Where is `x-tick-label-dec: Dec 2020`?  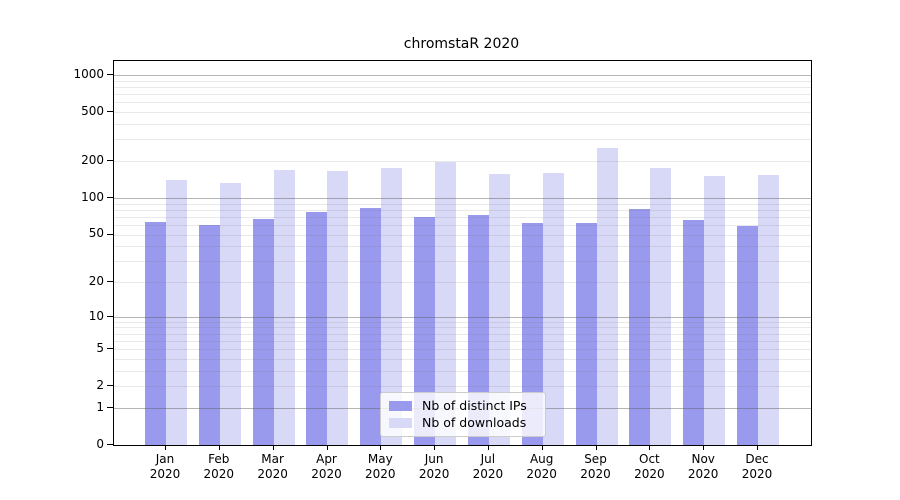
x-tick-label-dec: Dec 2020 is located at coordinates (757, 466).